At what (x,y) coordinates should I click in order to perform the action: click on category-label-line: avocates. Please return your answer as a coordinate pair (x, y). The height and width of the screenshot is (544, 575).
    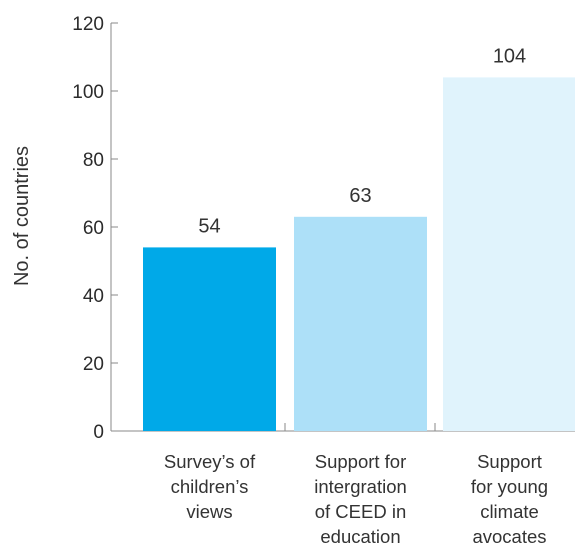
    Looking at the image, I should click on (509, 535).